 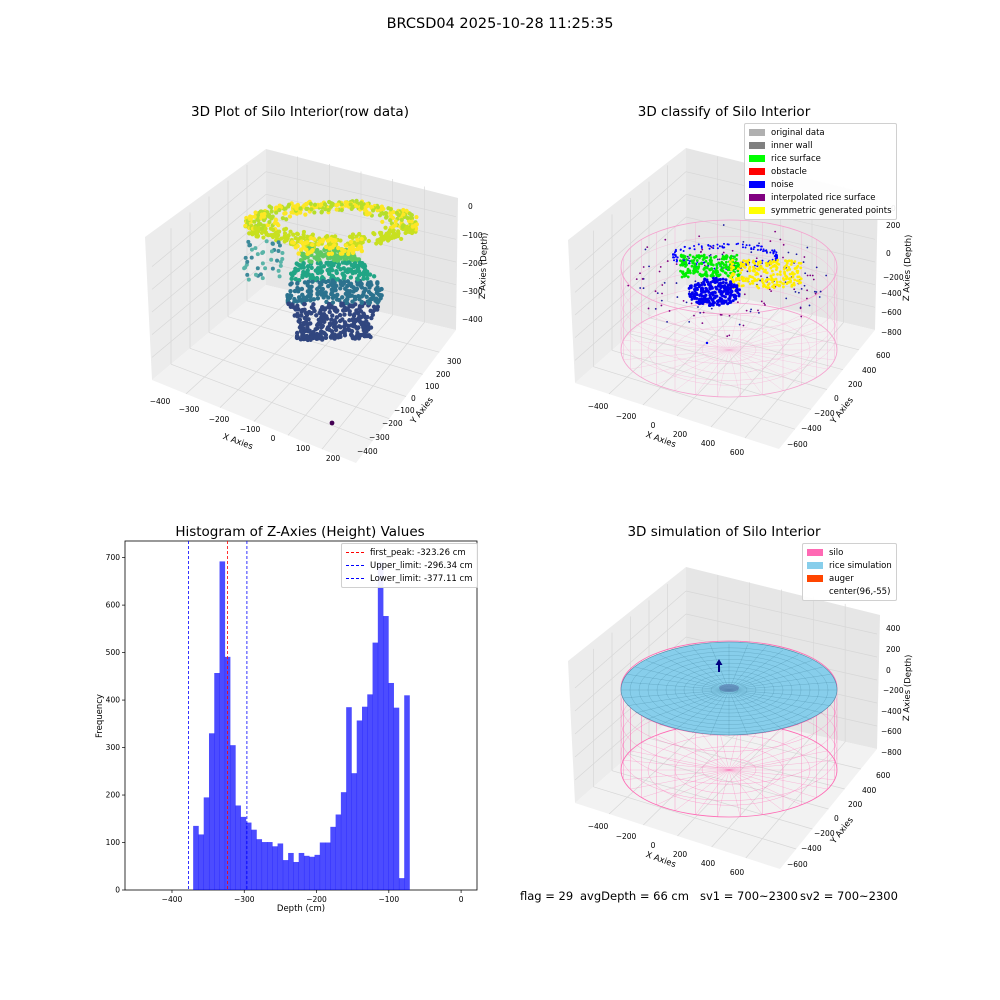 I want to click on legend-item-original-data: original data, so click(x=820, y=132).